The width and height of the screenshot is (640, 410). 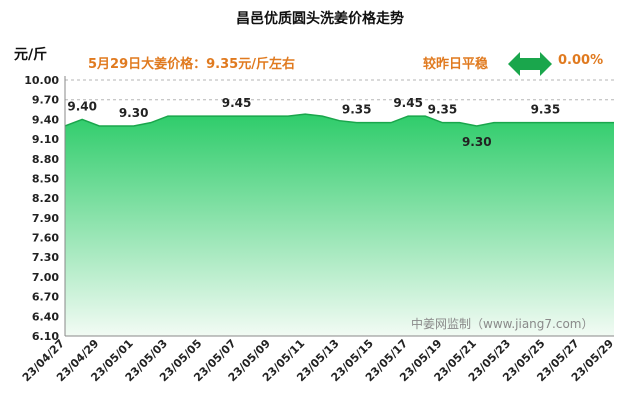 What do you see at coordinates (45, 297) in the screenshot?
I see `y-tick-label: 6.70` at bounding box center [45, 297].